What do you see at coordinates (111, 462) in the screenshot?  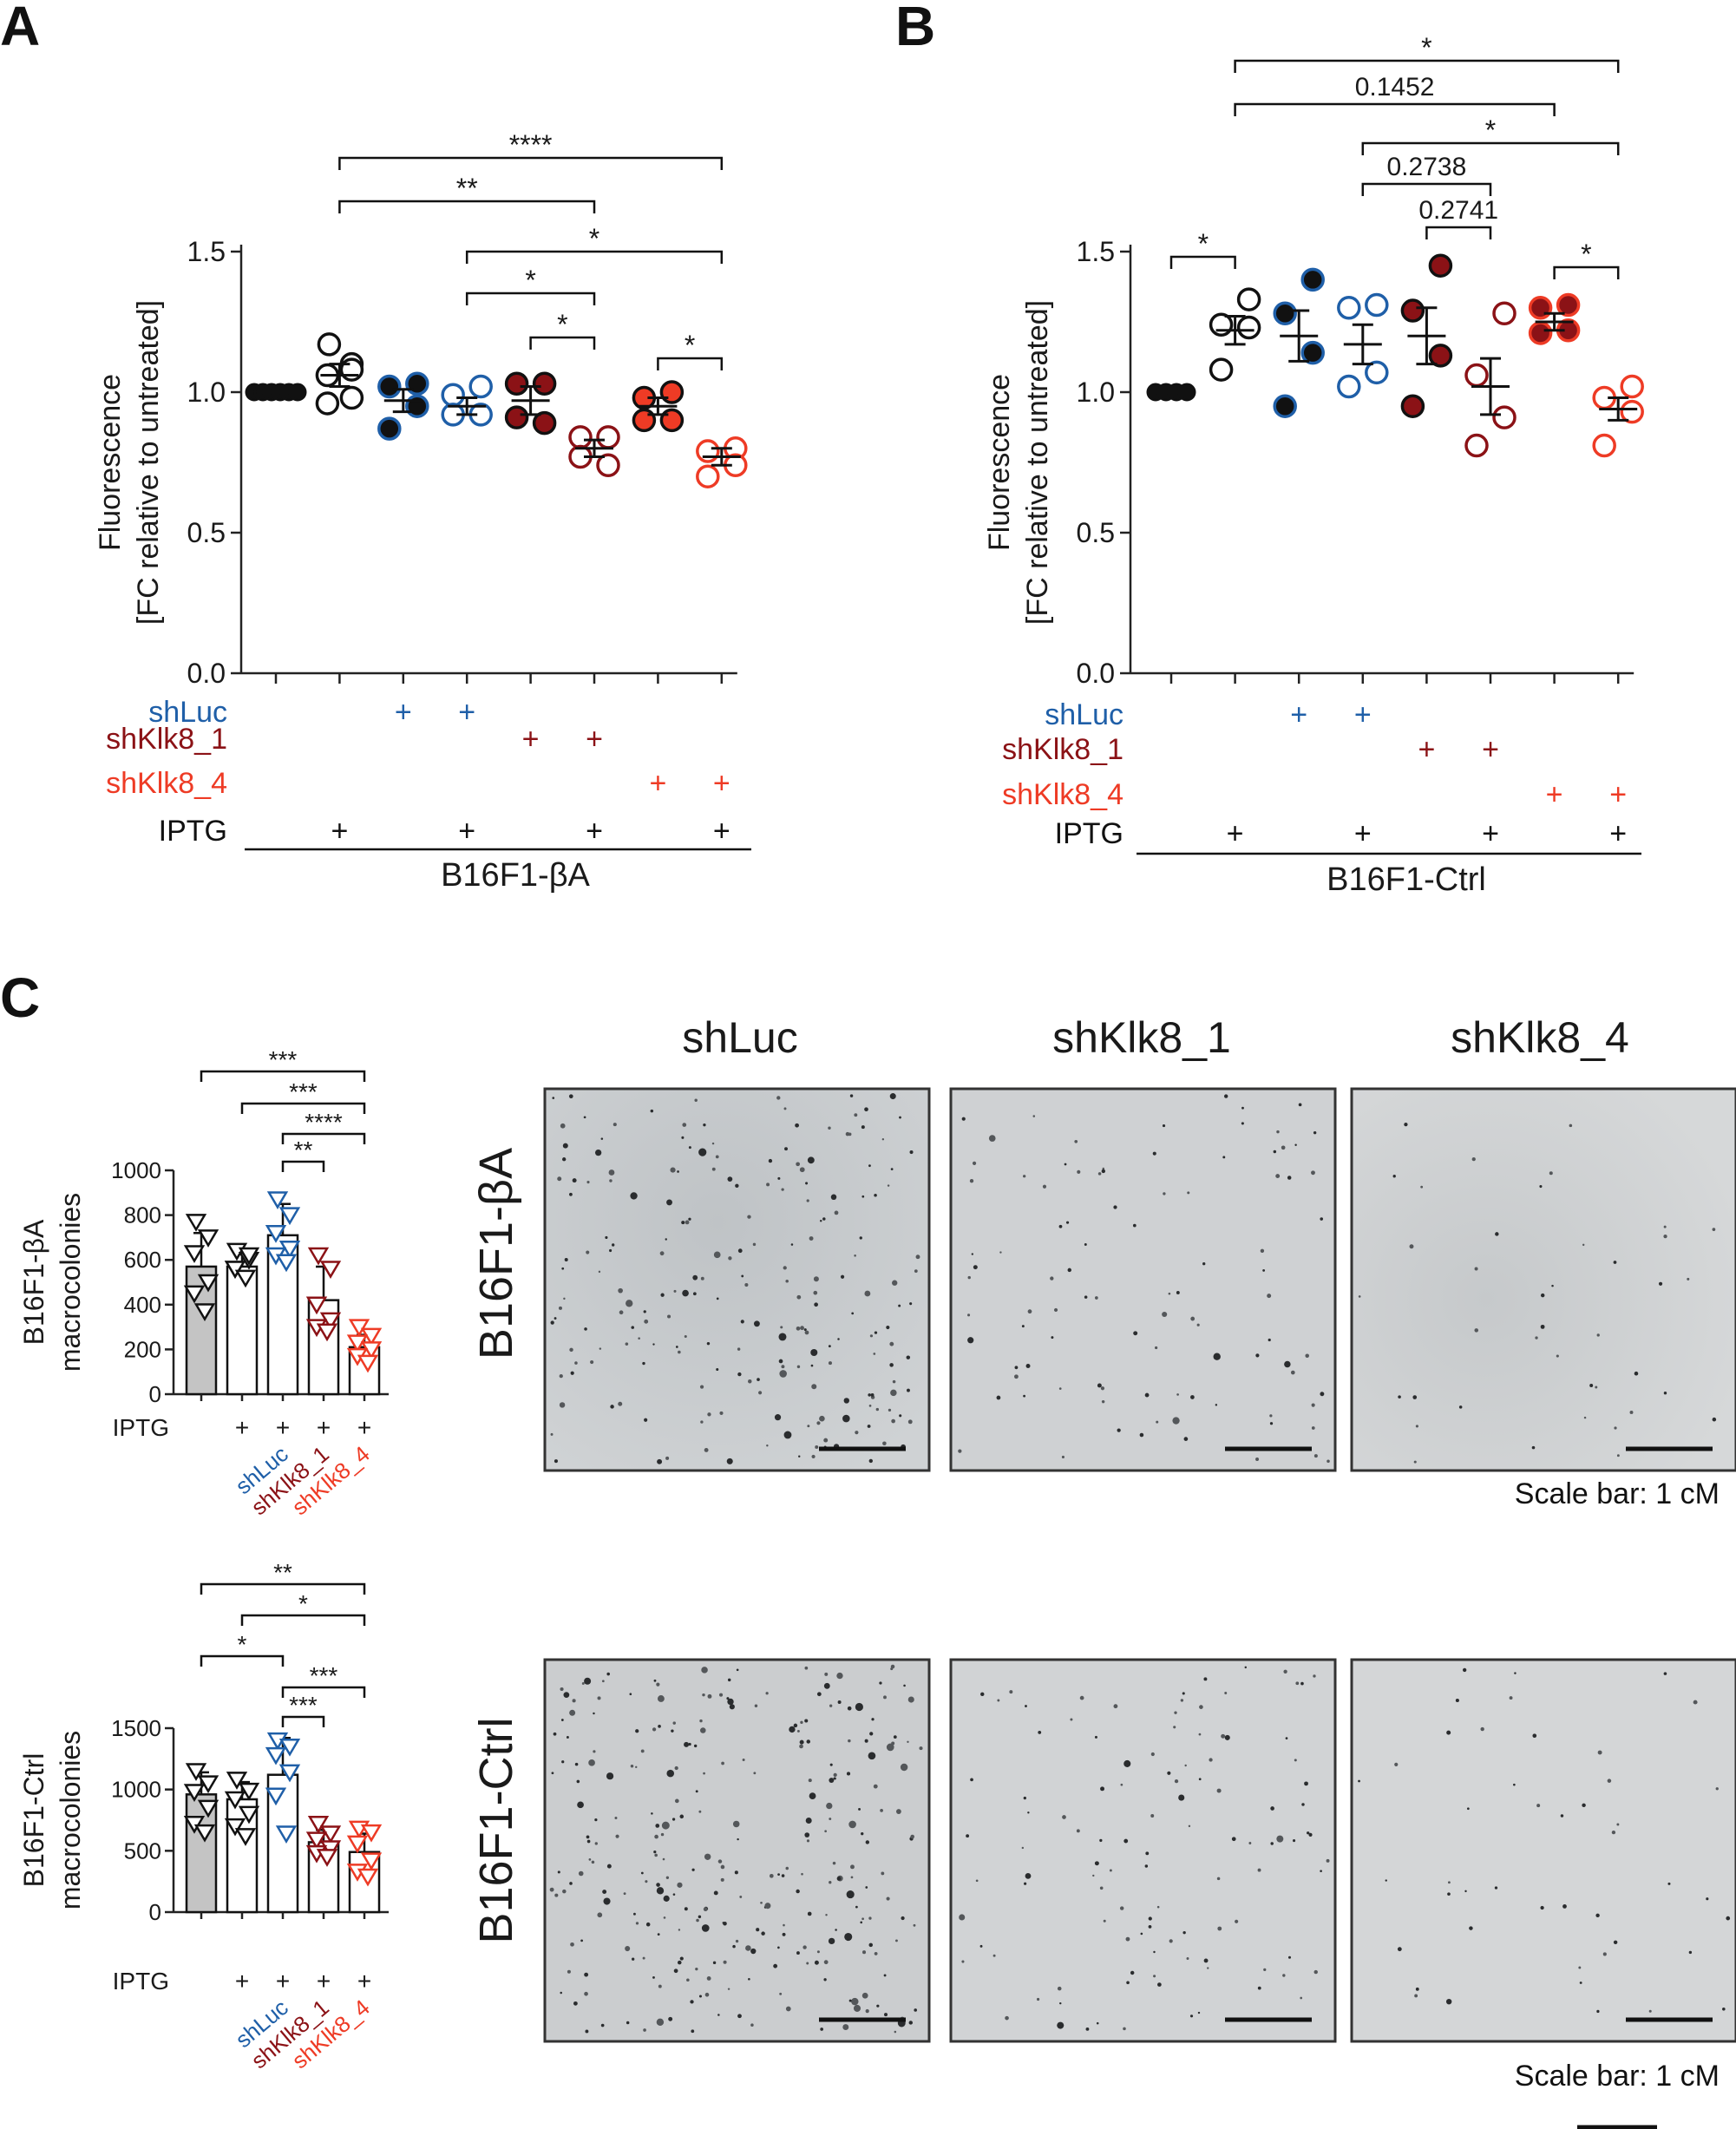 I see `y-axis-label: Fluorescence` at bounding box center [111, 462].